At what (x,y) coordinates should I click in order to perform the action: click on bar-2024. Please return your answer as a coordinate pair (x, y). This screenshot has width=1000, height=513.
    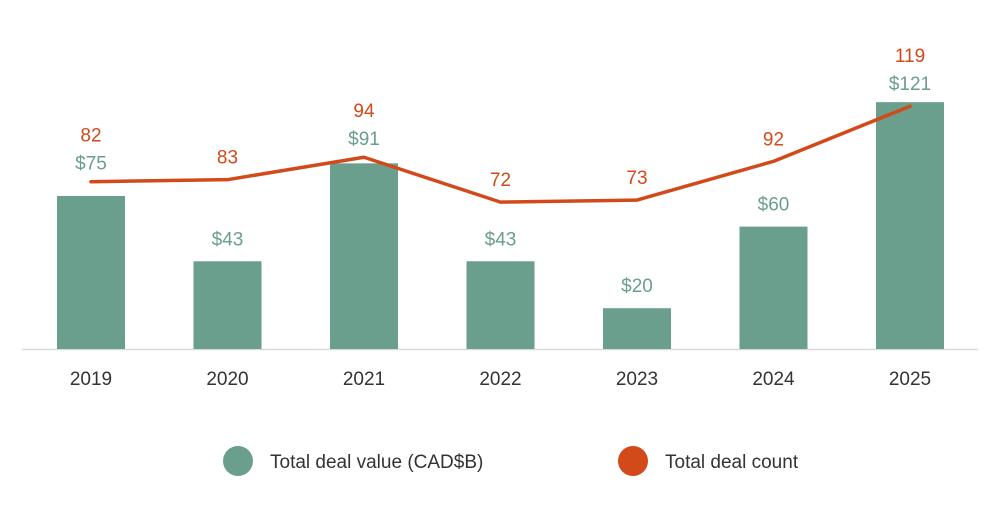
    Looking at the image, I should click on (773, 287).